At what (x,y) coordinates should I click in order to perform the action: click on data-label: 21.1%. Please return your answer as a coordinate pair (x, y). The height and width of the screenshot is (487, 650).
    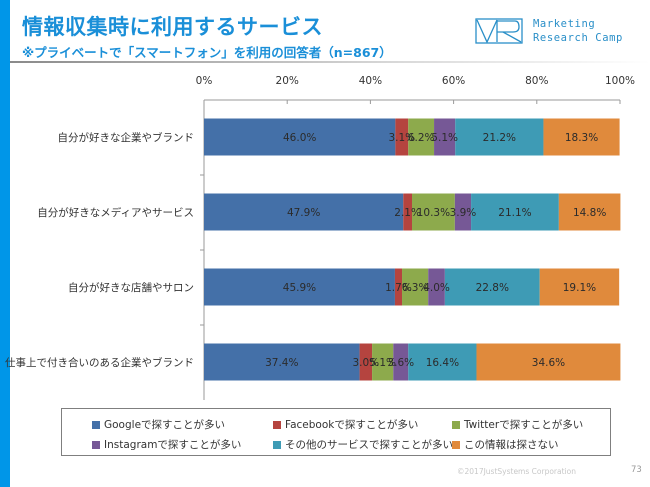
    Looking at the image, I should click on (514, 213).